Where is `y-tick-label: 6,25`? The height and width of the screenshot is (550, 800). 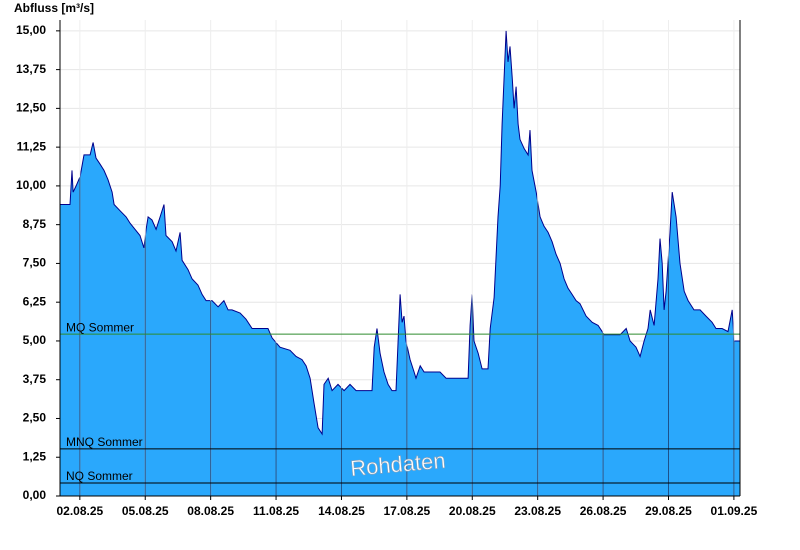 y-tick-label: 6,25 is located at coordinates (35, 301).